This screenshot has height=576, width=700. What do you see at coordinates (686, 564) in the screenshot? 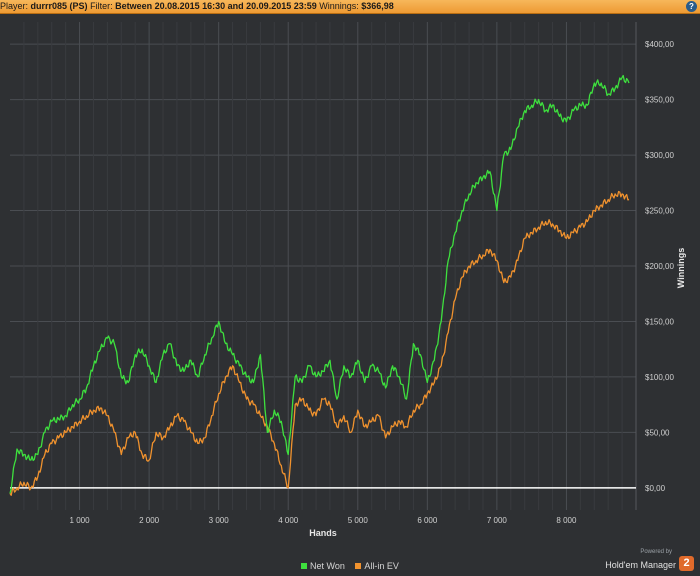
I see `brand-logo-icon: 2` at bounding box center [686, 564].